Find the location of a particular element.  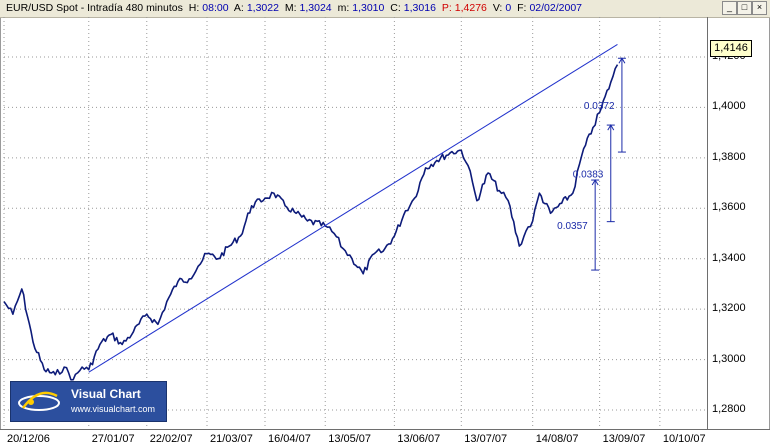

quote-hour-label: H: is located at coordinates (194, 8).